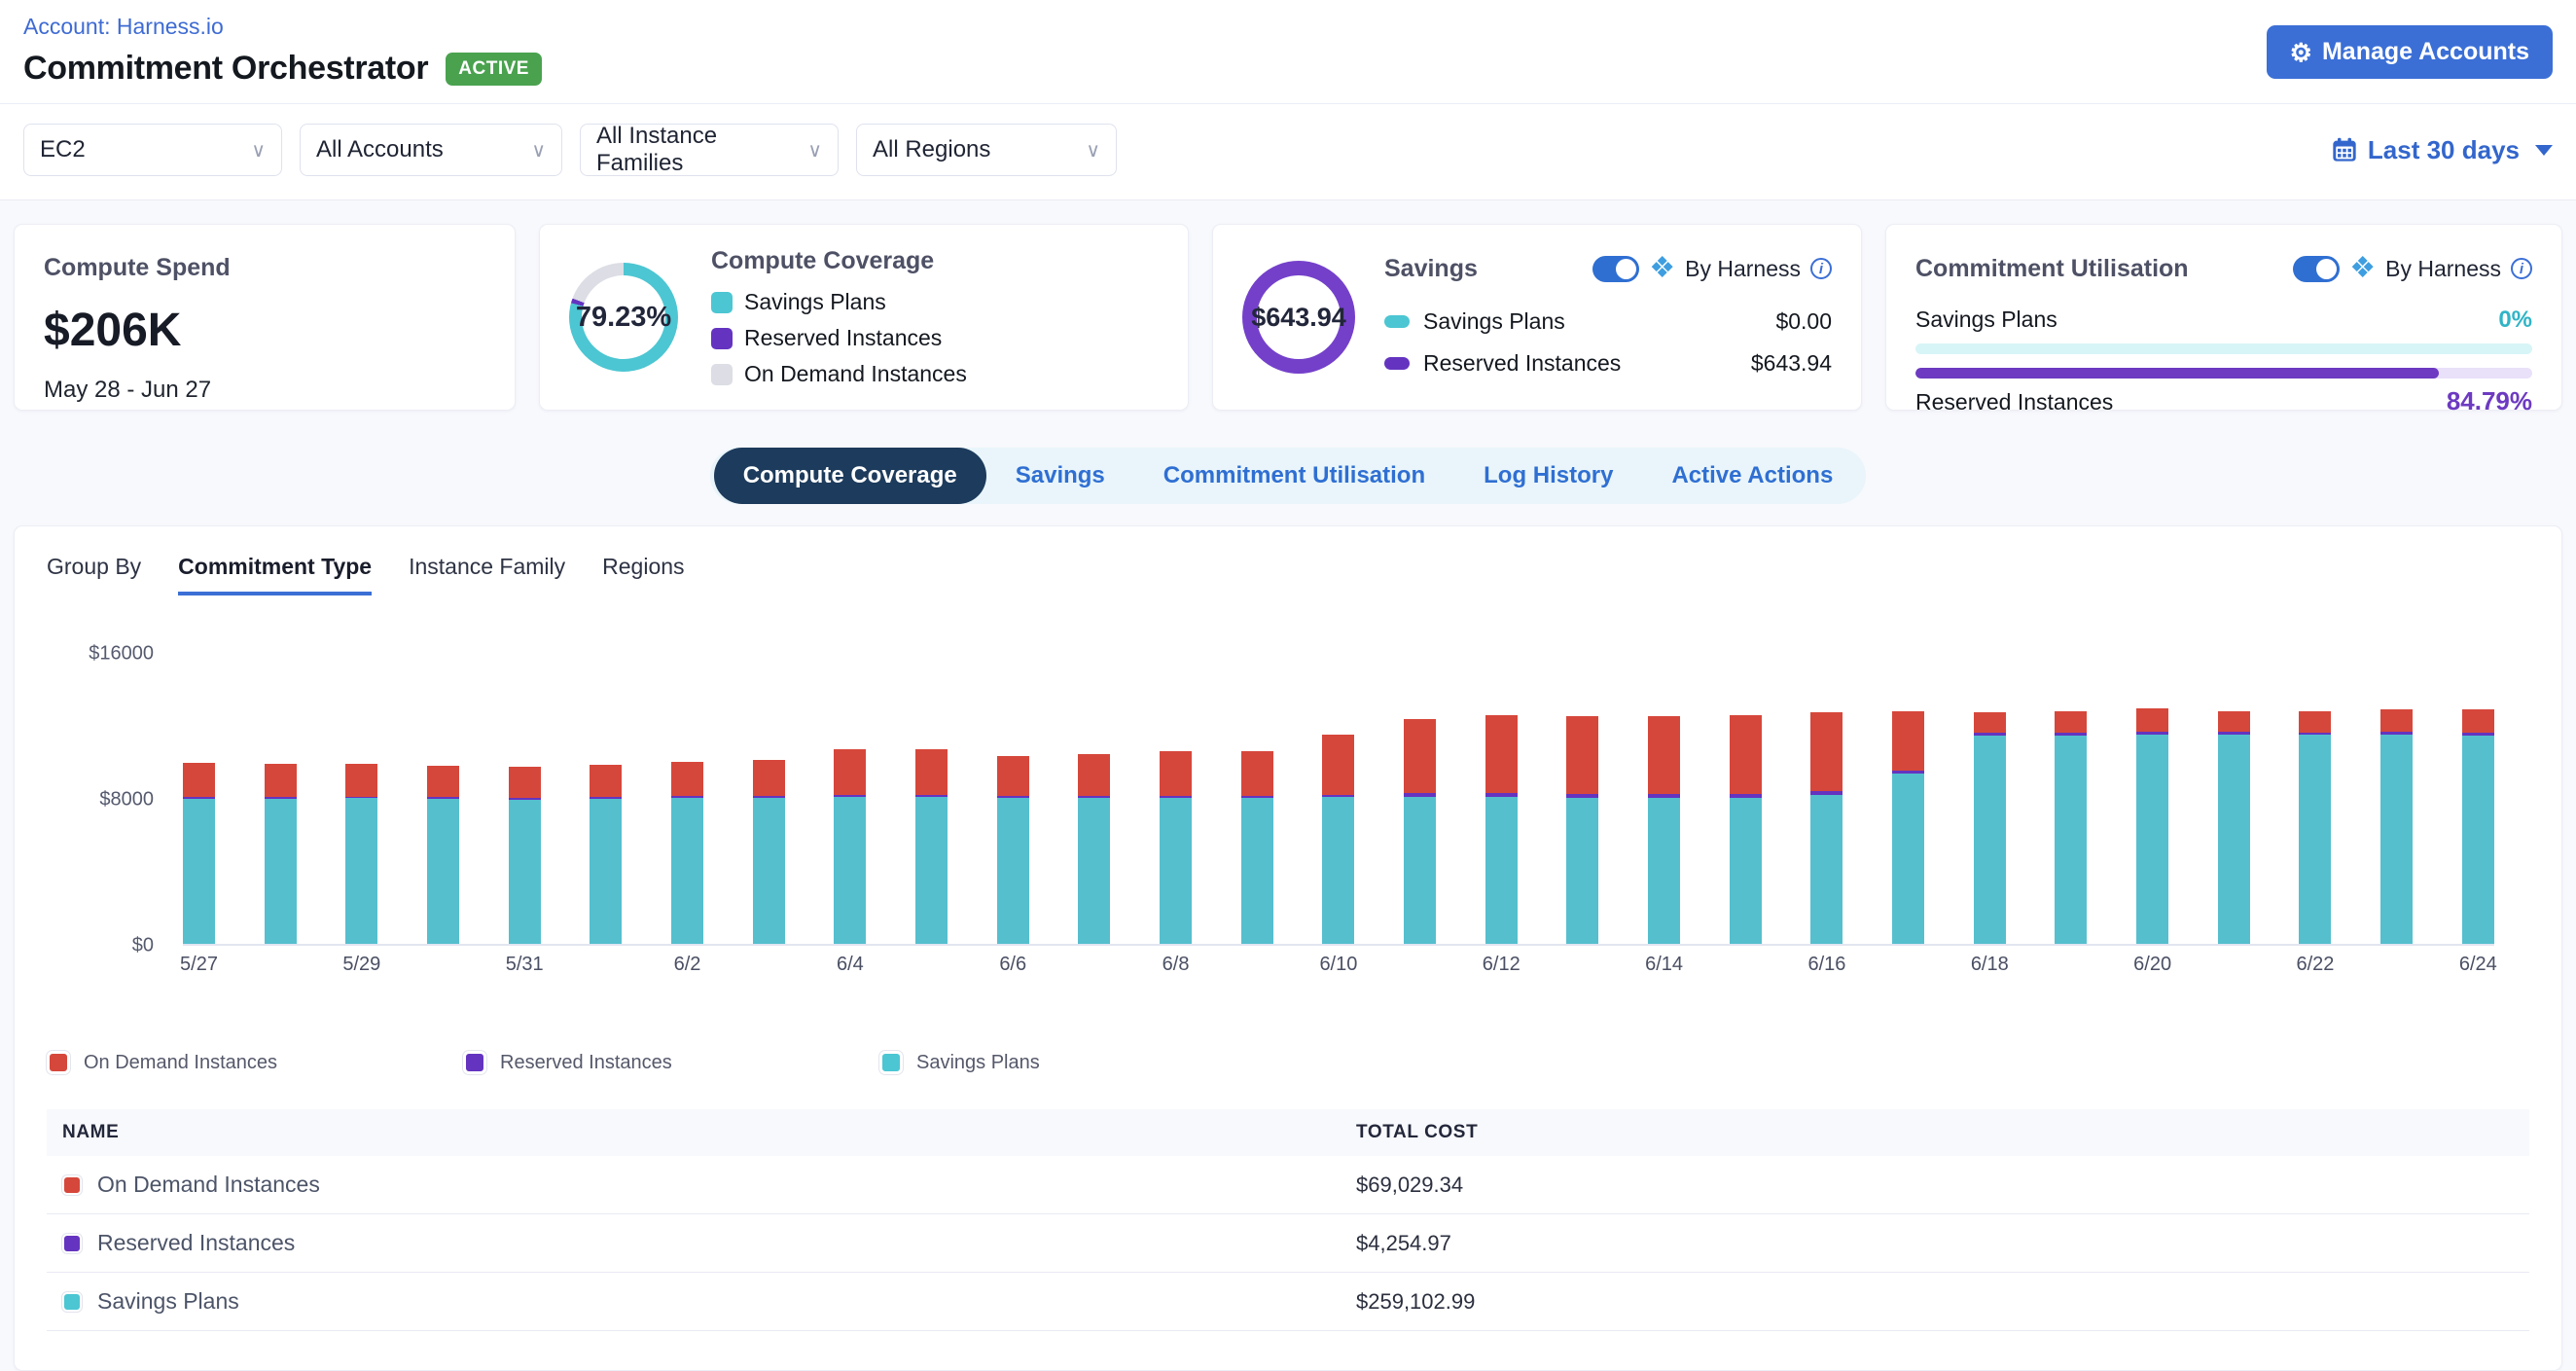 This screenshot has width=2576, height=1371. Describe the element at coordinates (123, 26) in the screenshot. I see `account-breadcrumb-link: Account: Harness.io` at that location.